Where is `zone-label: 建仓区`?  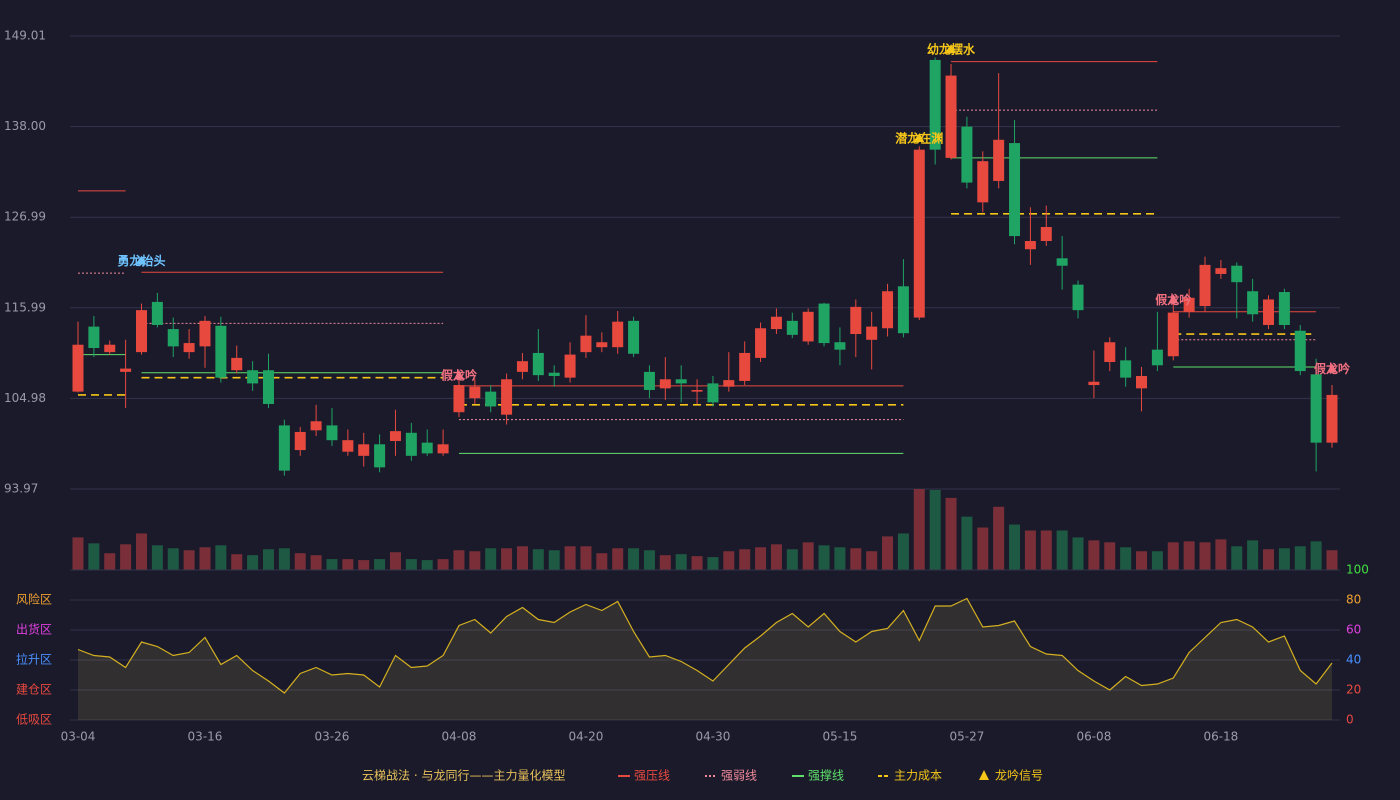 zone-label: 建仓区 is located at coordinates (34, 690).